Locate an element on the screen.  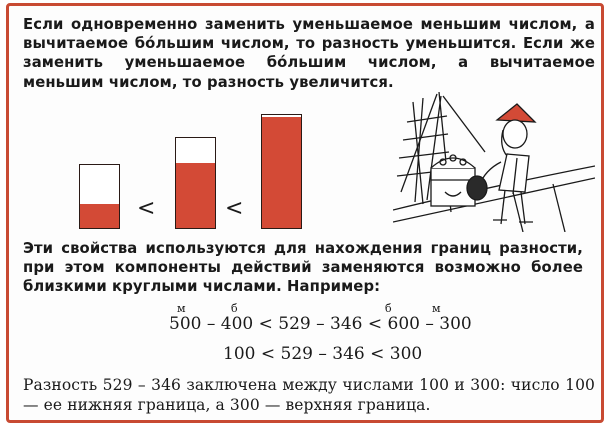
bar-small-fill is located at coordinates (99, 216).